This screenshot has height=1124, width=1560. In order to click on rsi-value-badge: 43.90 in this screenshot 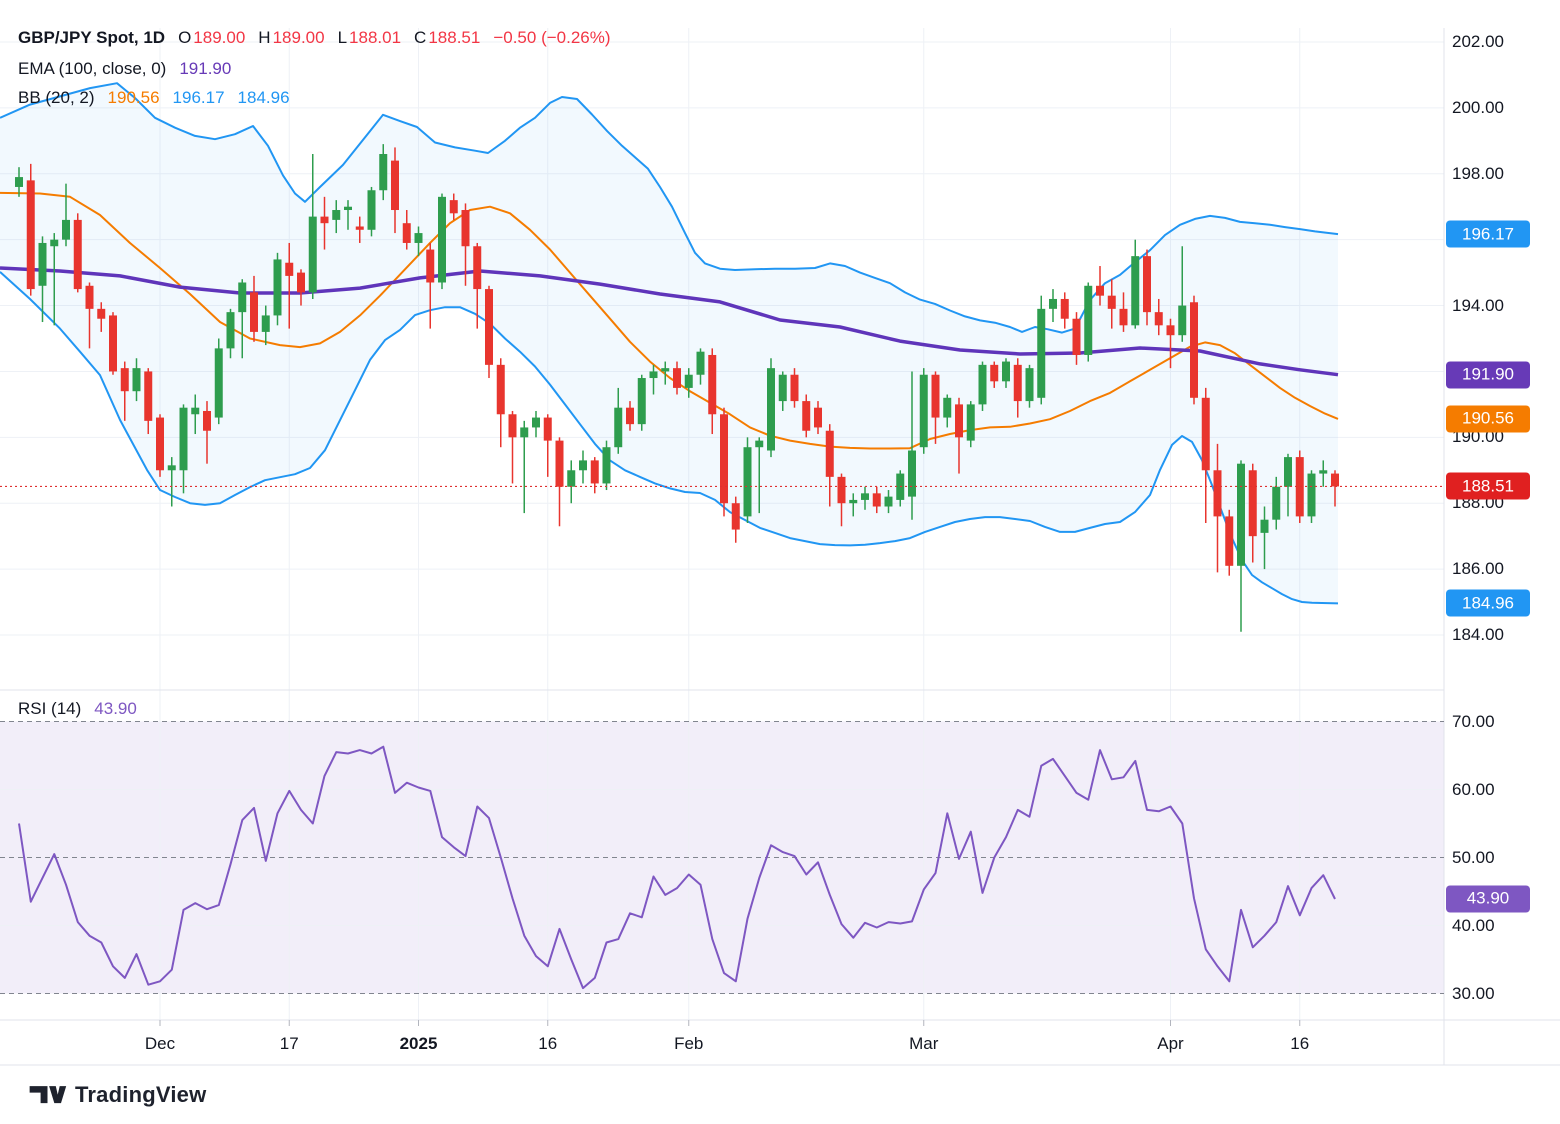, I will do `click(1488, 899)`.